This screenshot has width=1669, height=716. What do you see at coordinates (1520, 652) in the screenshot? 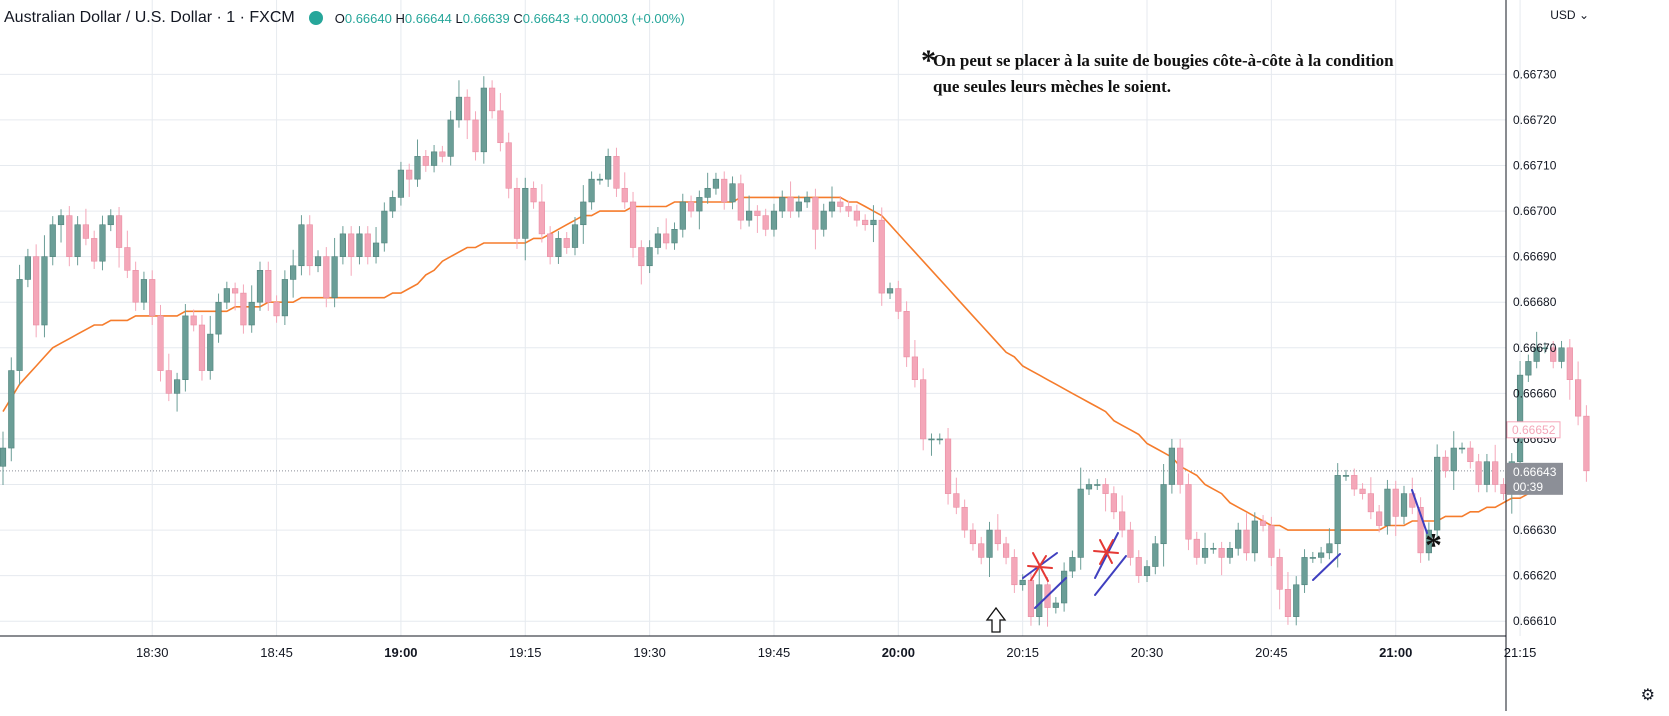
I see `x-tick-label: 21:15` at bounding box center [1520, 652].